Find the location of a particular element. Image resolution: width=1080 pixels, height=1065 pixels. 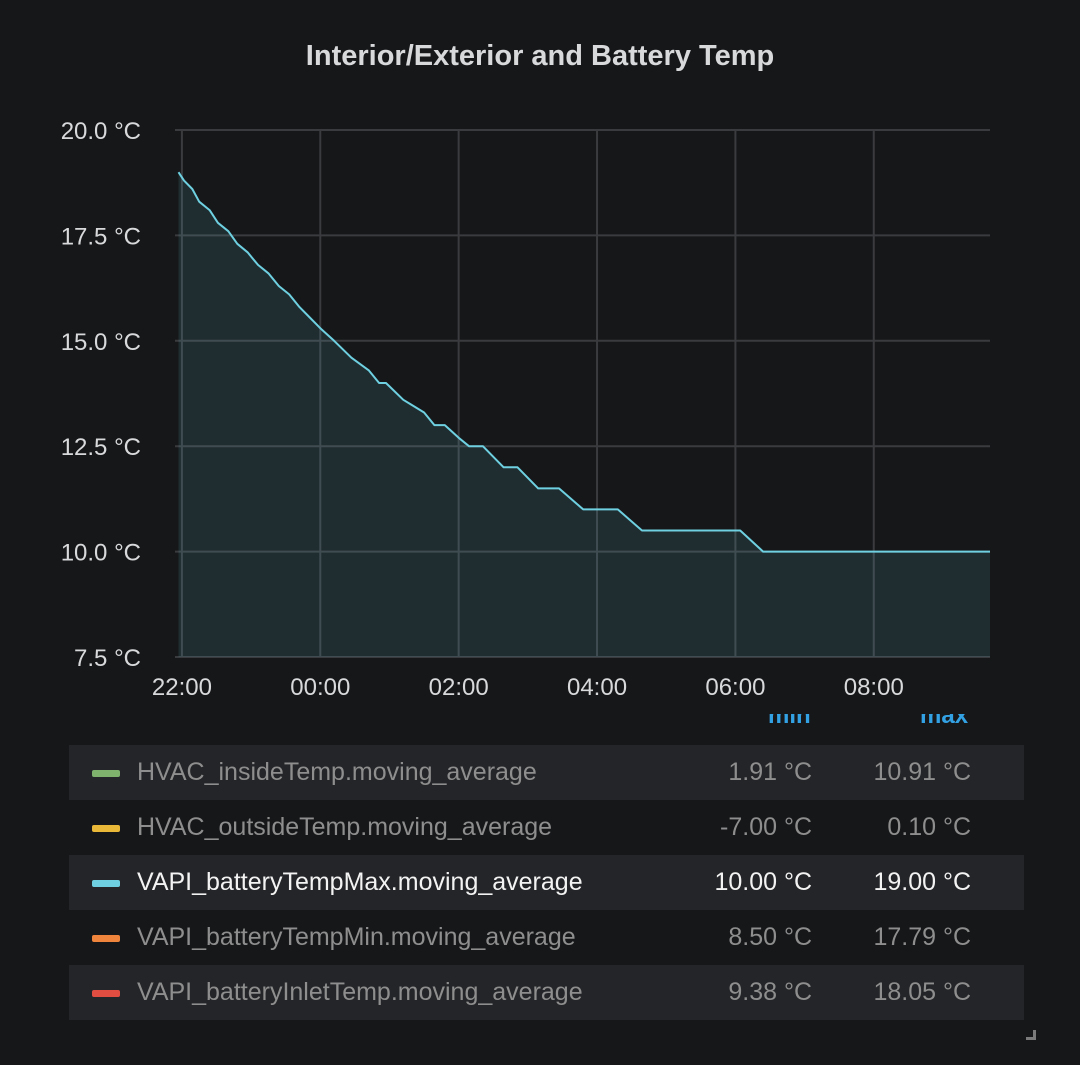

x-tick-label: 04:00 is located at coordinates (597, 687).